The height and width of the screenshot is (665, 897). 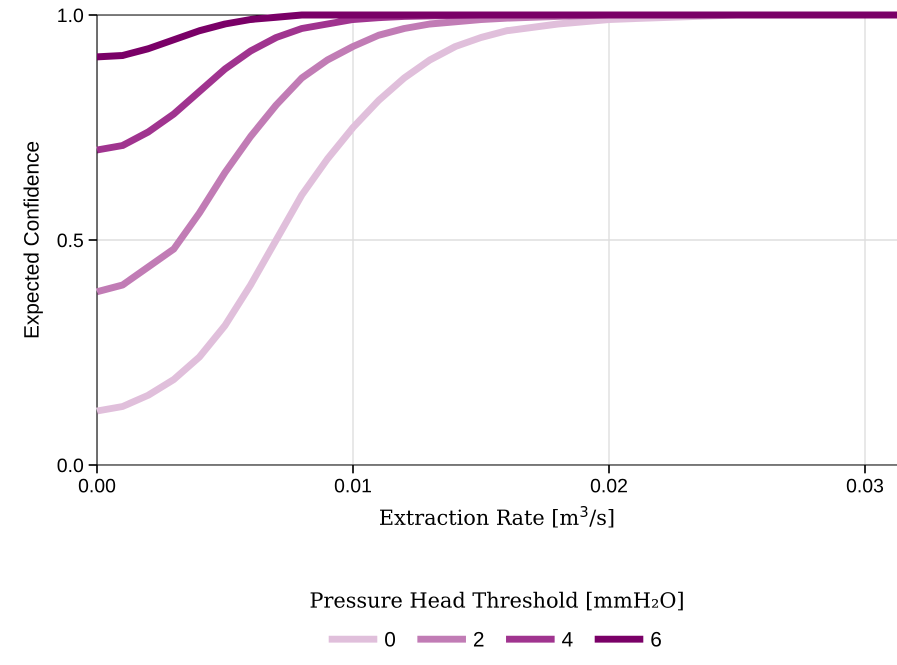 What do you see at coordinates (33, 240) in the screenshot?
I see `y-axis-title: Expected Confidence` at bounding box center [33, 240].